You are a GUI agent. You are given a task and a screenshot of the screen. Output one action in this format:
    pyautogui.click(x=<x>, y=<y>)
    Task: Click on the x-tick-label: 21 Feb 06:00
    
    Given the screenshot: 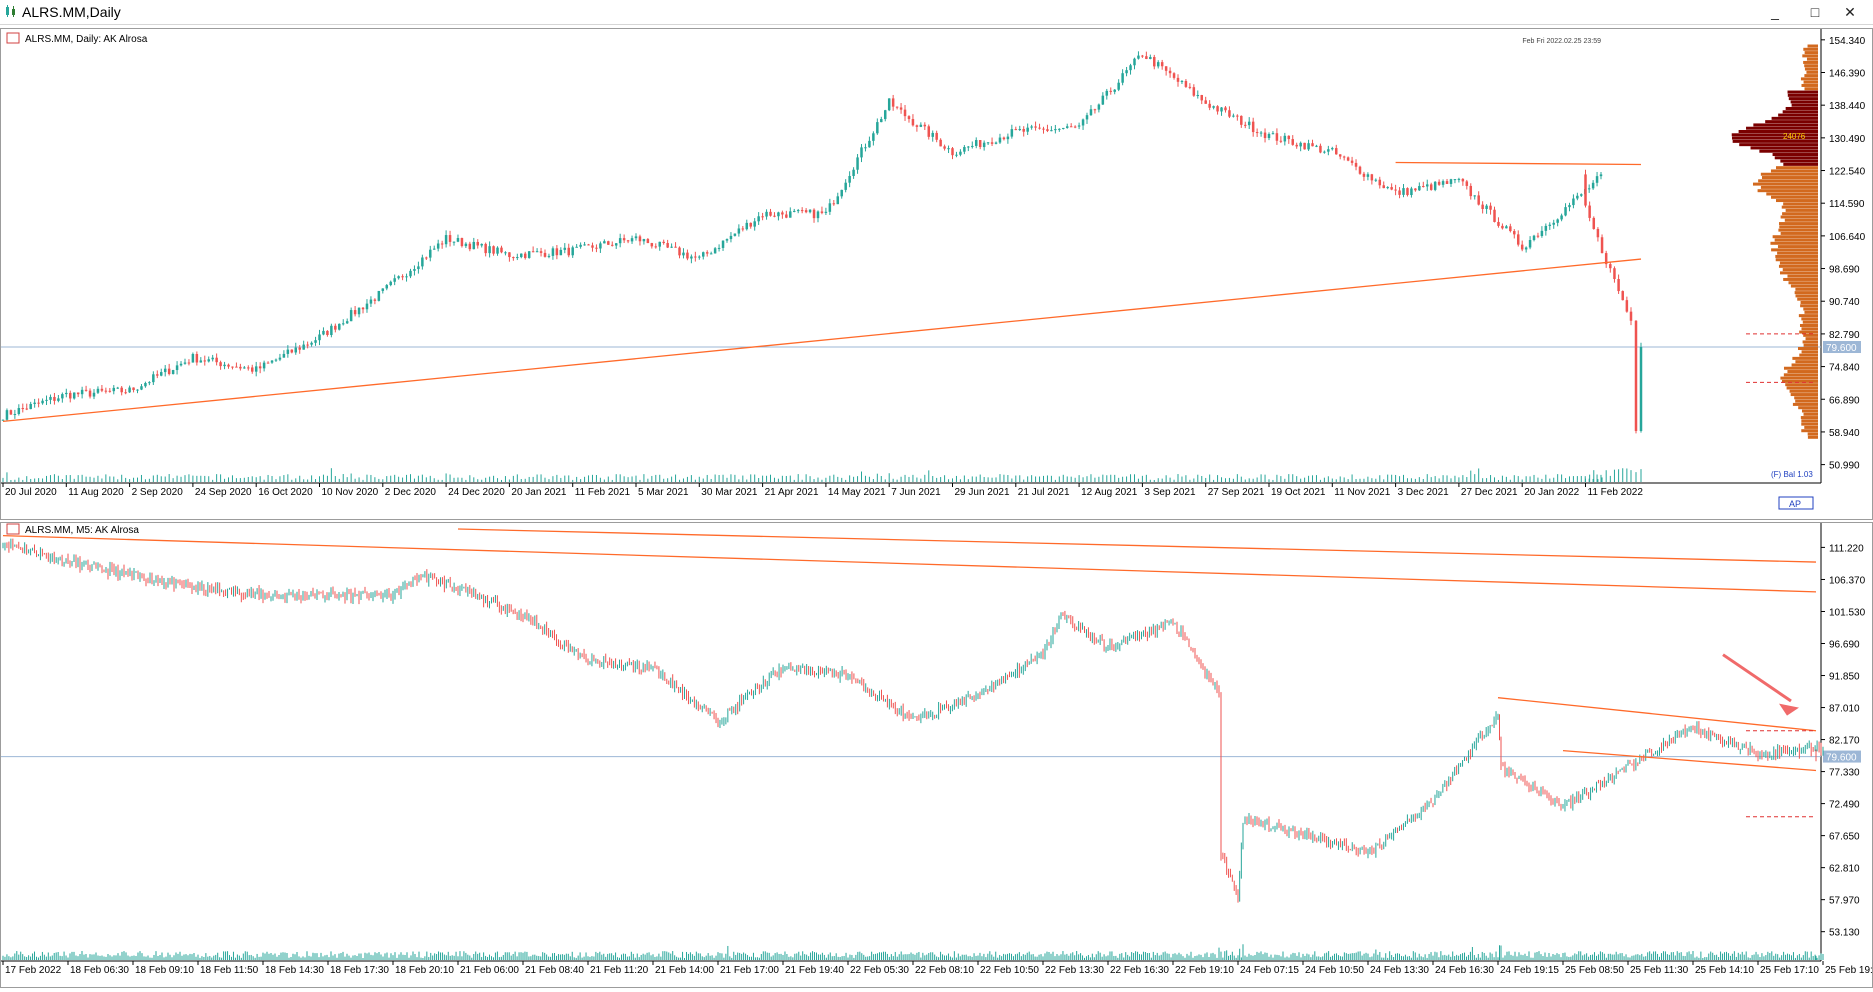 What is the action you would take?
    pyautogui.click(x=489, y=970)
    